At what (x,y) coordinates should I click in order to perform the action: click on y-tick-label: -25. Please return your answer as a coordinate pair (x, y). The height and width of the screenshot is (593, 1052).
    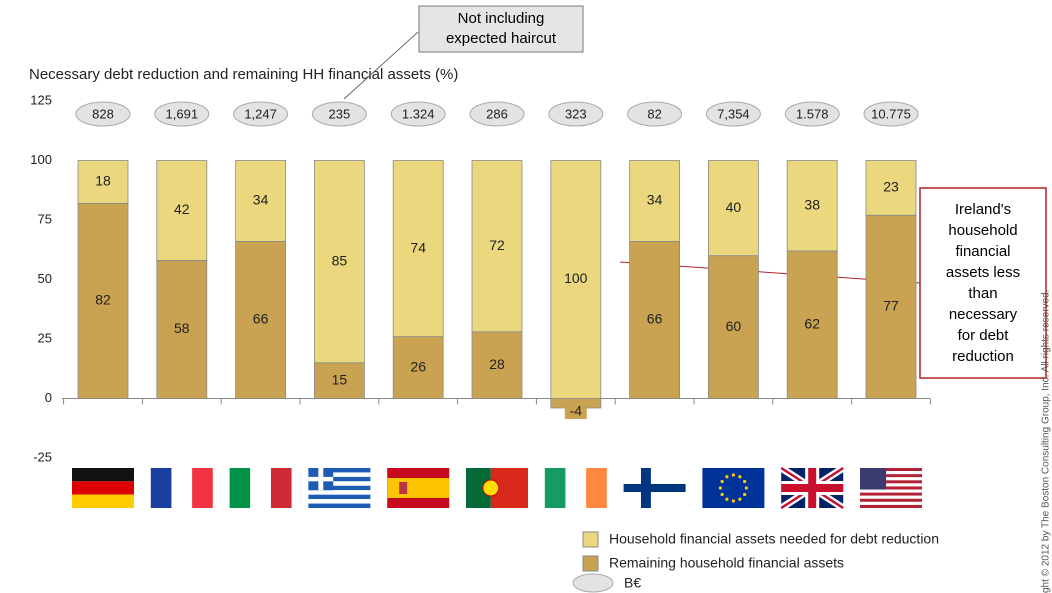
    Looking at the image, I should click on (42, 456).